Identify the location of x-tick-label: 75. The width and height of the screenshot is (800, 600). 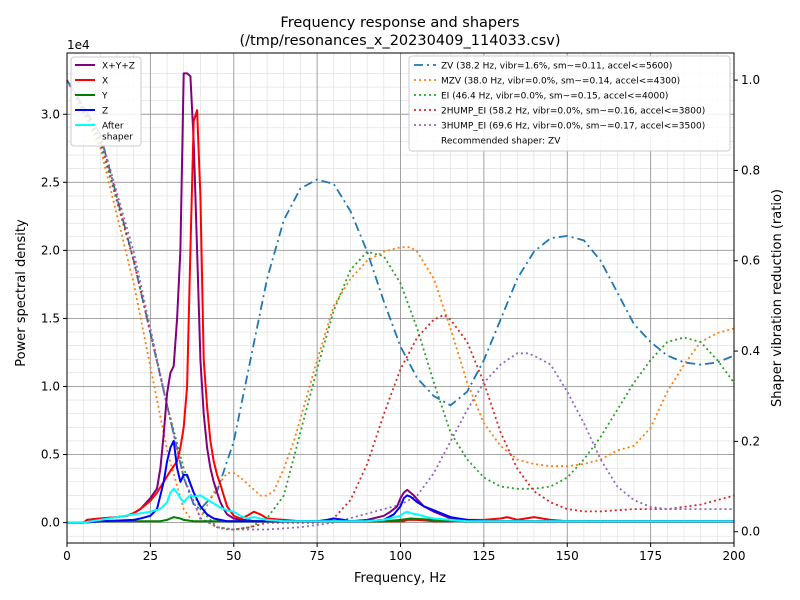
(316, 556).